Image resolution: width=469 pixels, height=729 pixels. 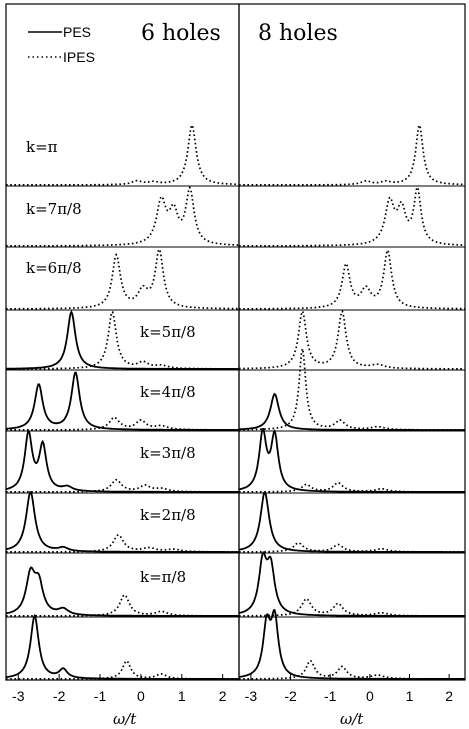 I want to click on k-label-2pi-8: k=2π/8, so click(x=168, y=515).